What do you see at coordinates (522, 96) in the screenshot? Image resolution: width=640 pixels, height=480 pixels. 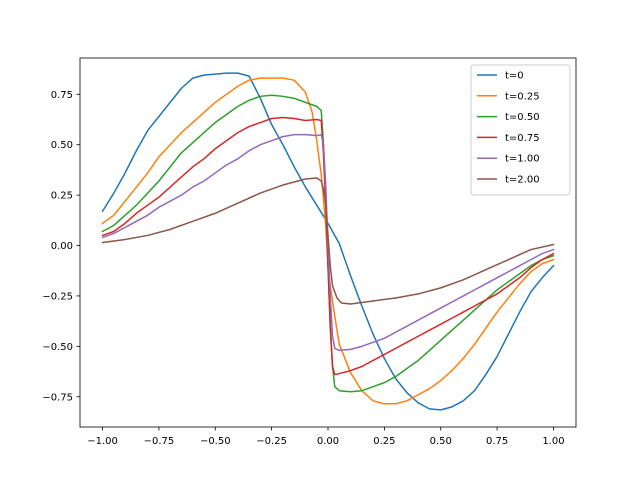 I see `legend-label: t=0.25` at bounding box center [522, 96].